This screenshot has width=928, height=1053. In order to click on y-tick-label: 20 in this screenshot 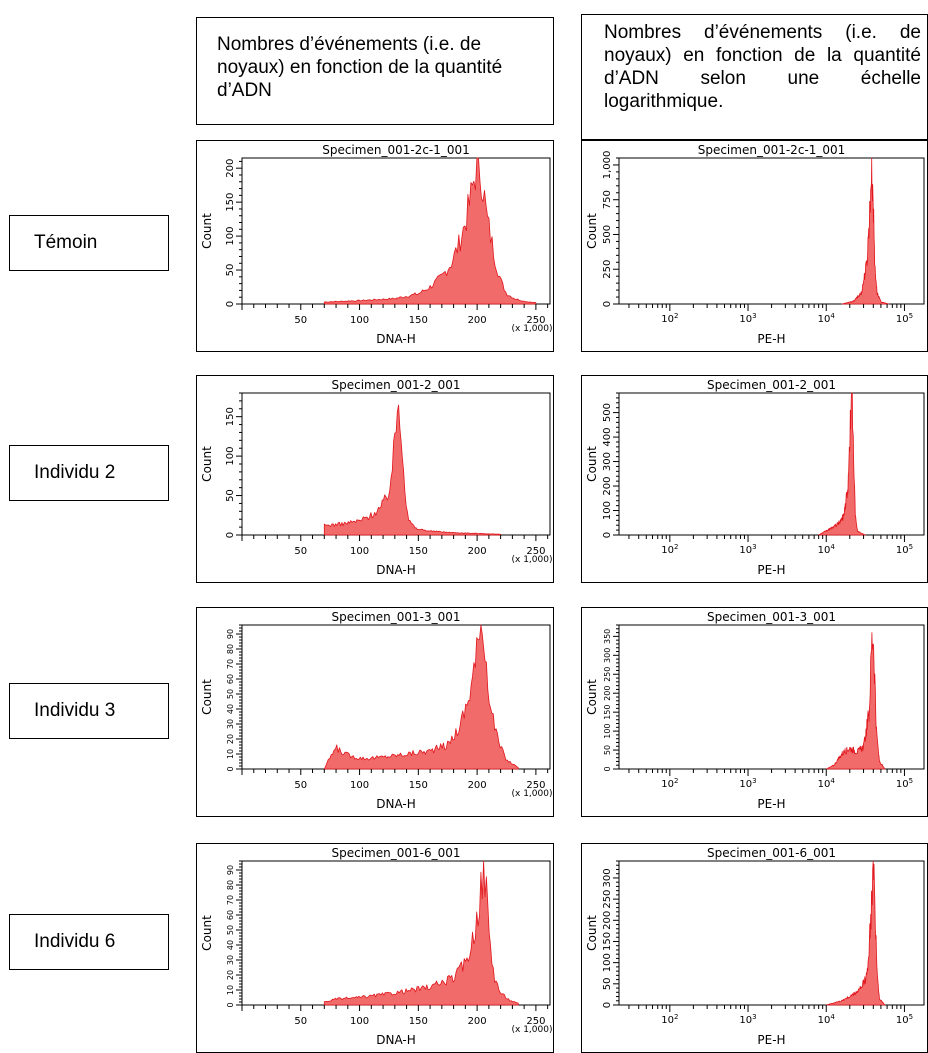, I will do `click(230, 739)`.